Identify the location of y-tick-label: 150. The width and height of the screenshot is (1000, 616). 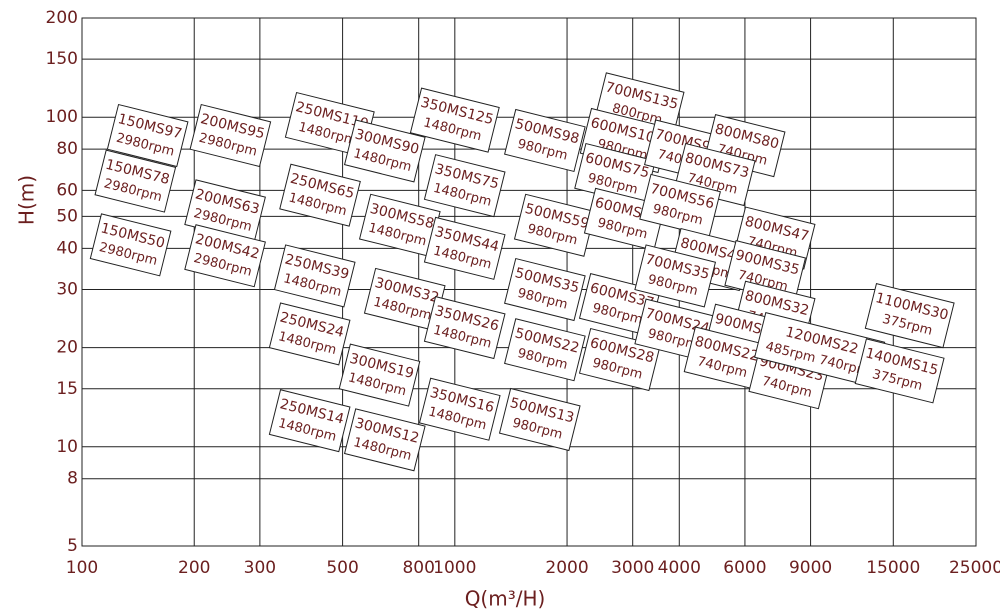
(62, 59).